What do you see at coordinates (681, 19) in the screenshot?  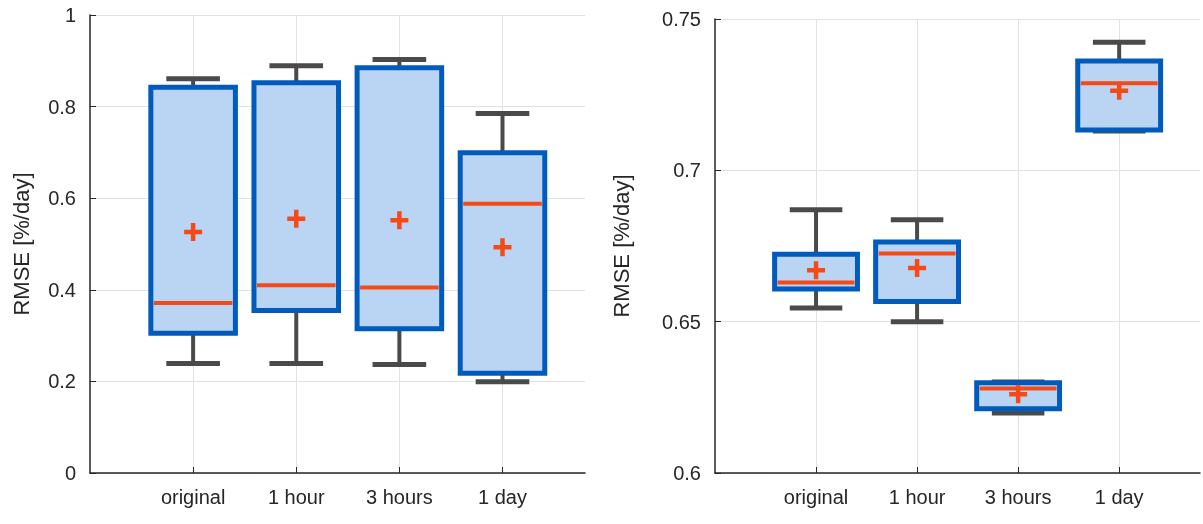 I see `y-tick-label: 0.75` at bounding box center [681, 19].